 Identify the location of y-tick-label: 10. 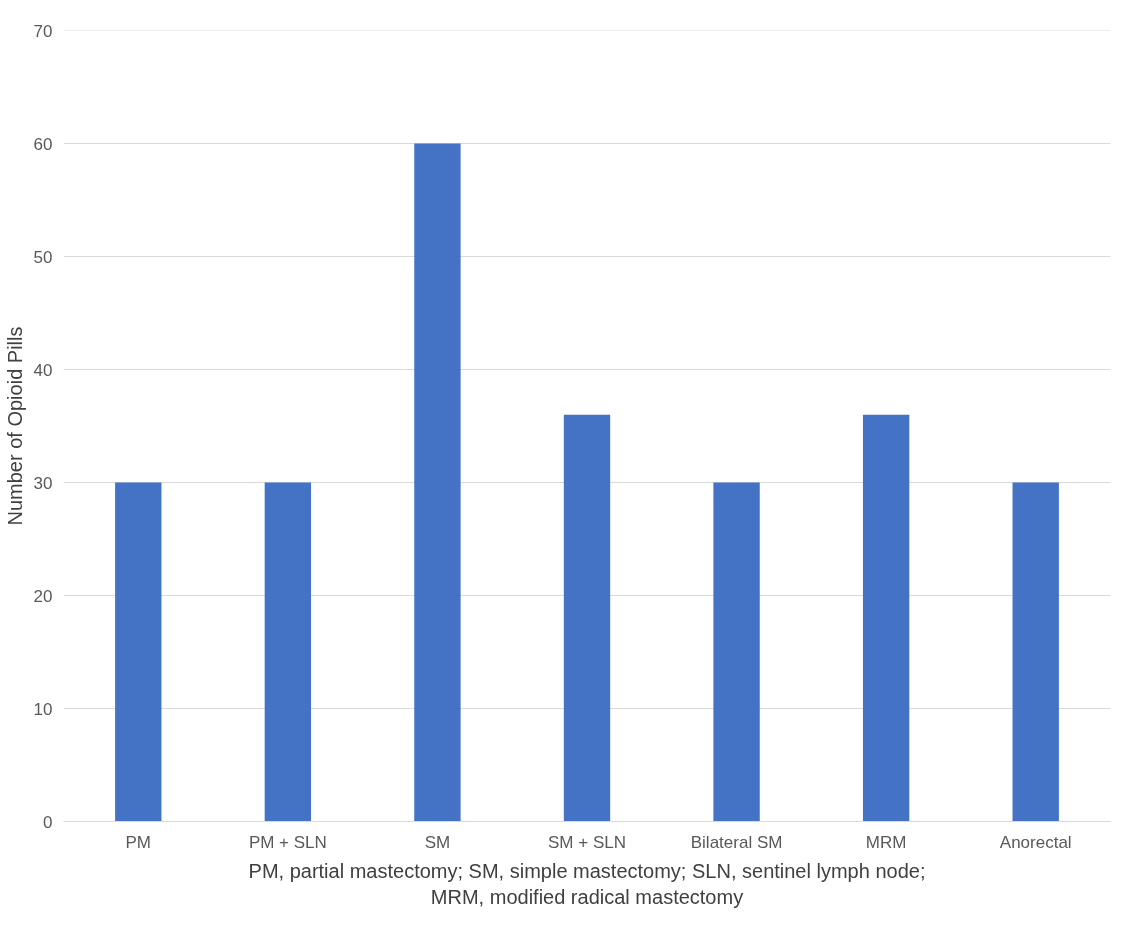
(43, 709).